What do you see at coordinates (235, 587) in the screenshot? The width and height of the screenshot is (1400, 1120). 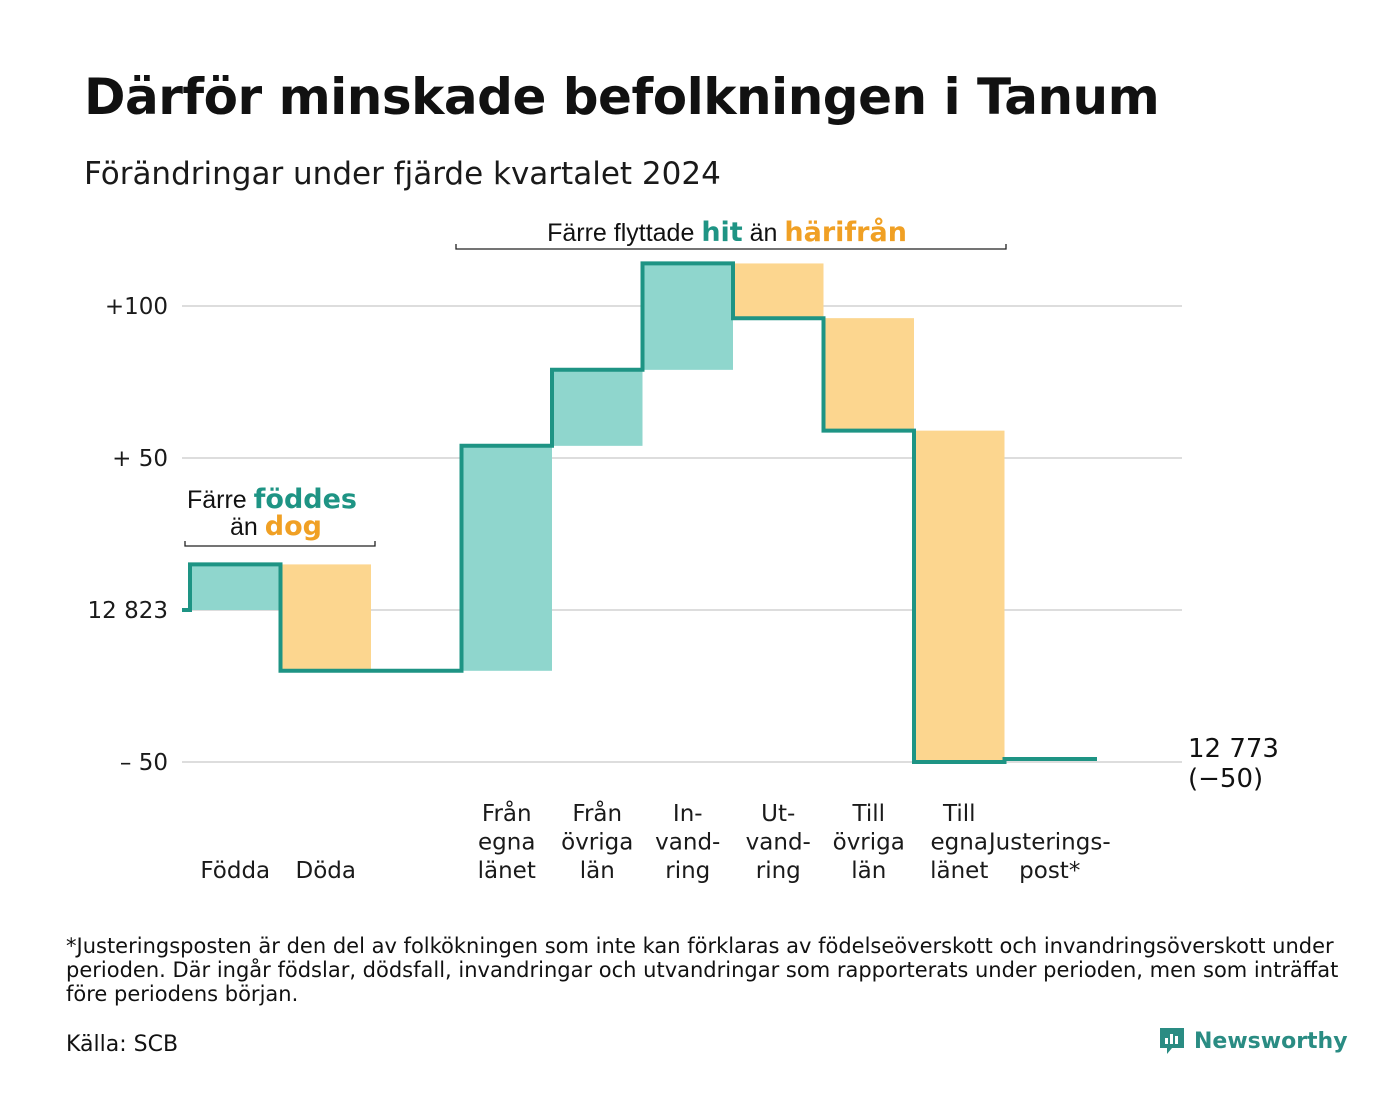 I see `bar-födda` at bounding box center [235, 587].